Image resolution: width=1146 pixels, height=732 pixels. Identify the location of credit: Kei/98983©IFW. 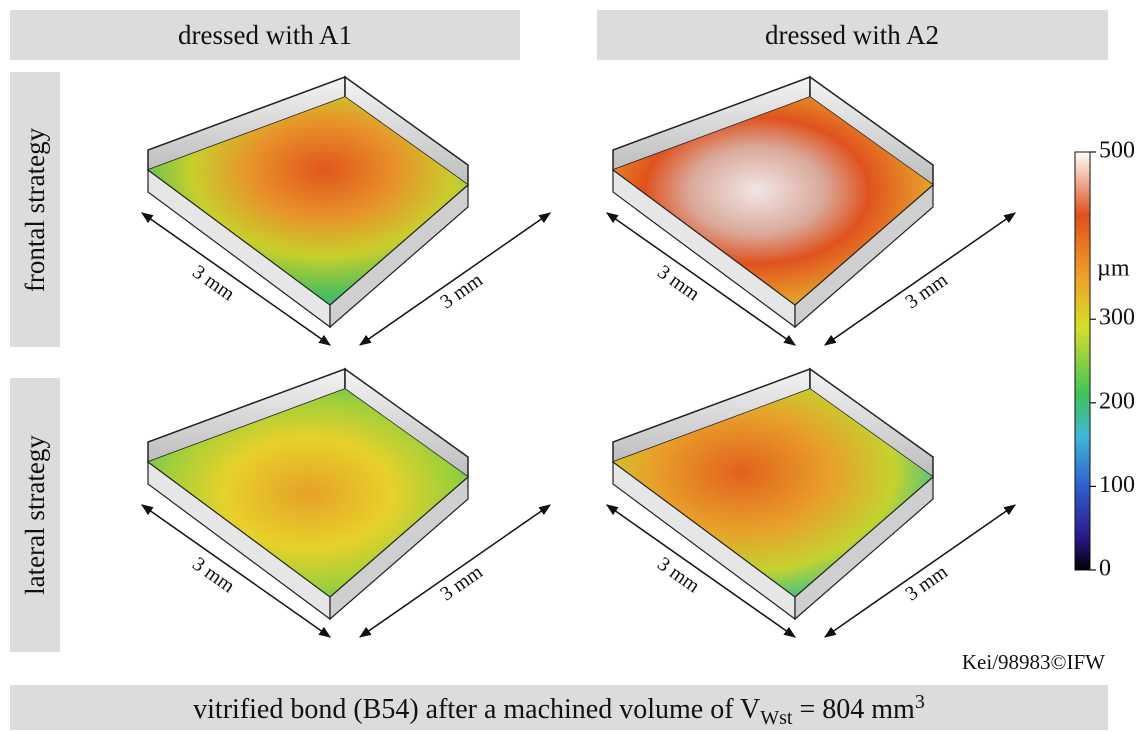
(1033, 662).